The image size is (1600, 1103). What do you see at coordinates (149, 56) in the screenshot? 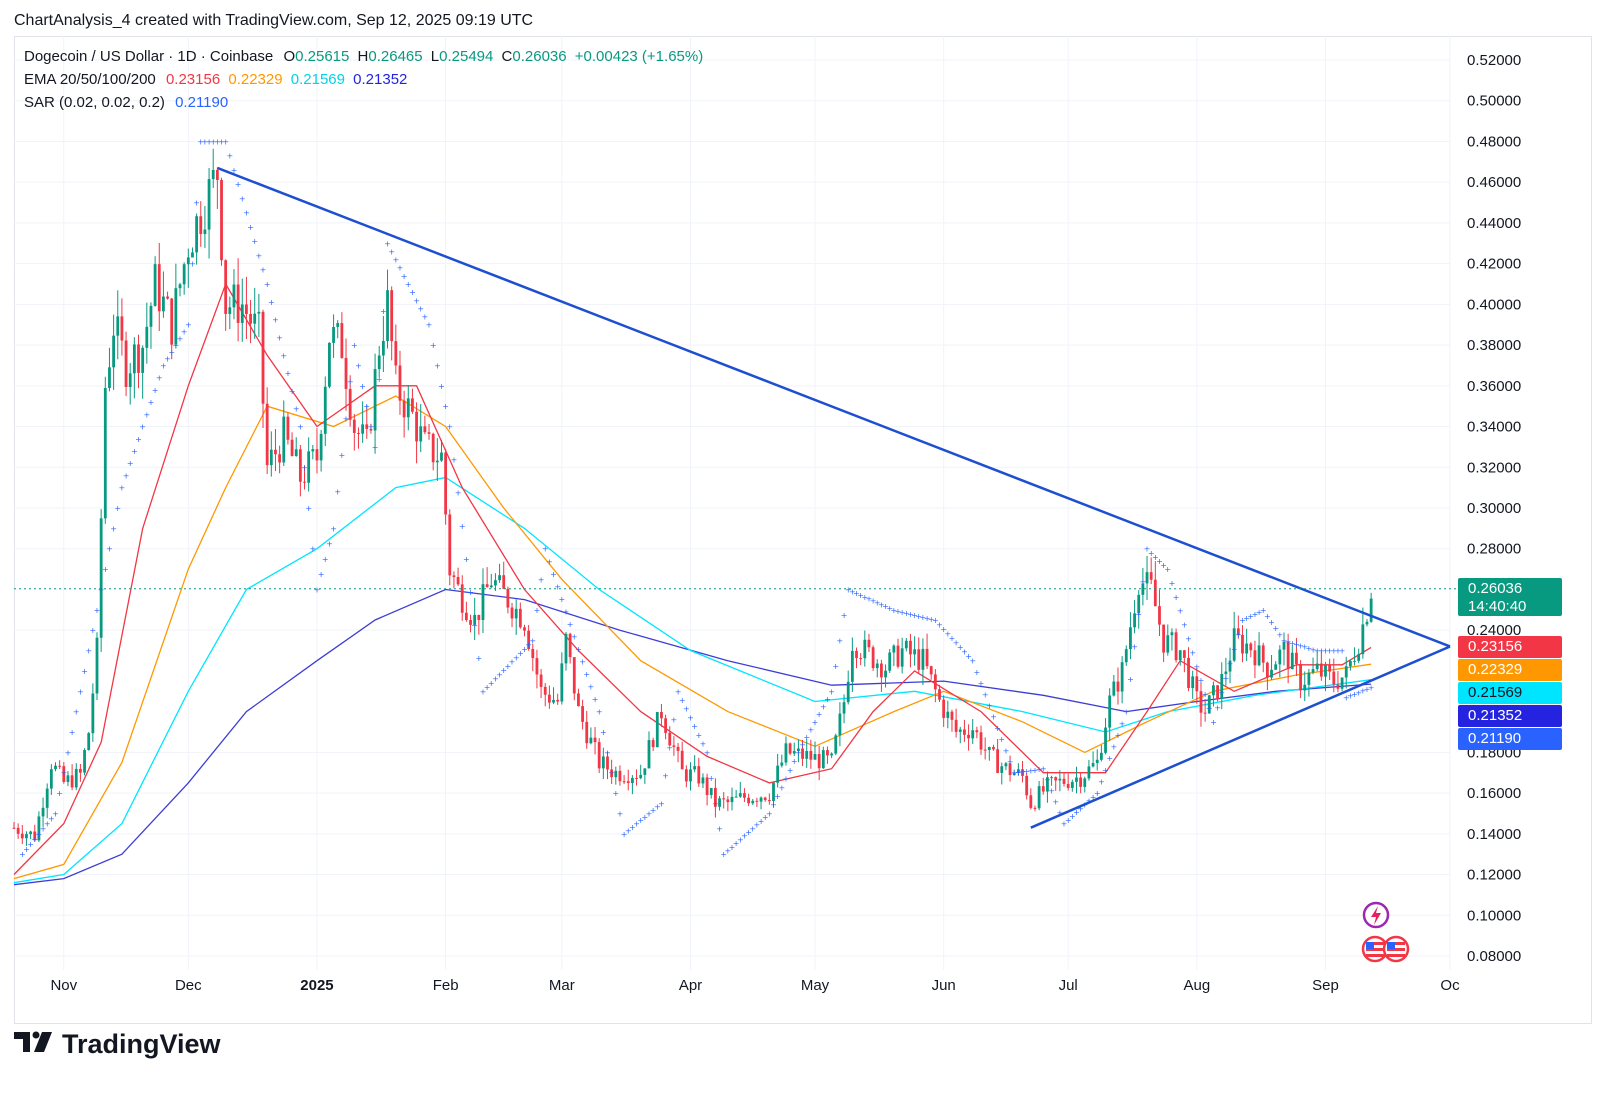
I see `symbol-label: Dogecoin / US Dollar · 1D · Coinbase` at bounding box center [149, 56].